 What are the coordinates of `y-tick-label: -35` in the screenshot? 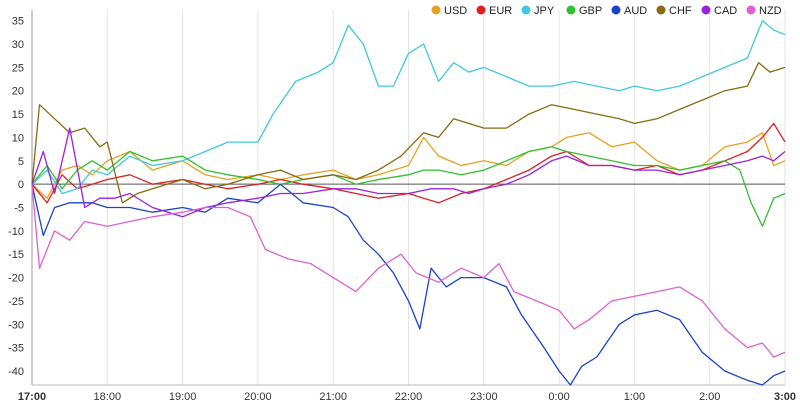 It's located at (16, 349).